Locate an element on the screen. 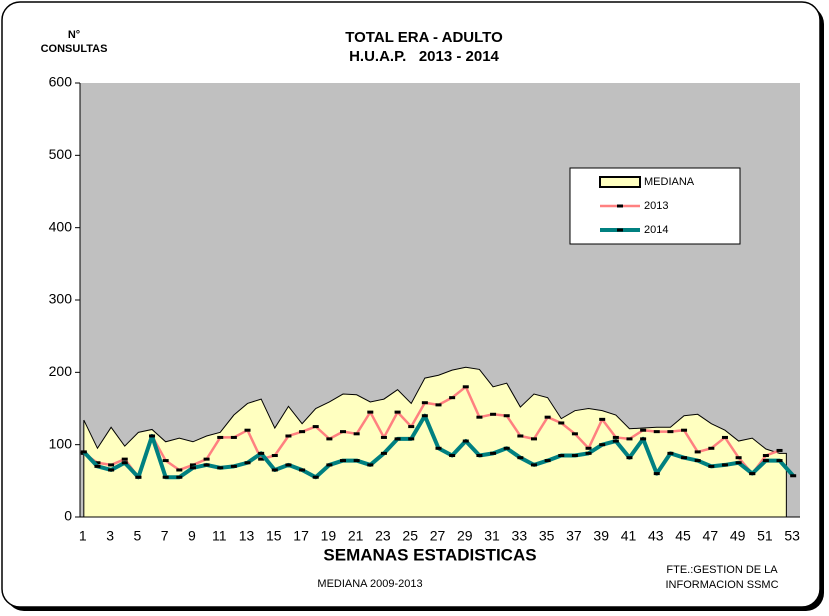 The image size is (829, 616). x-tick-label: 15 is located at coordinates (274, 536).